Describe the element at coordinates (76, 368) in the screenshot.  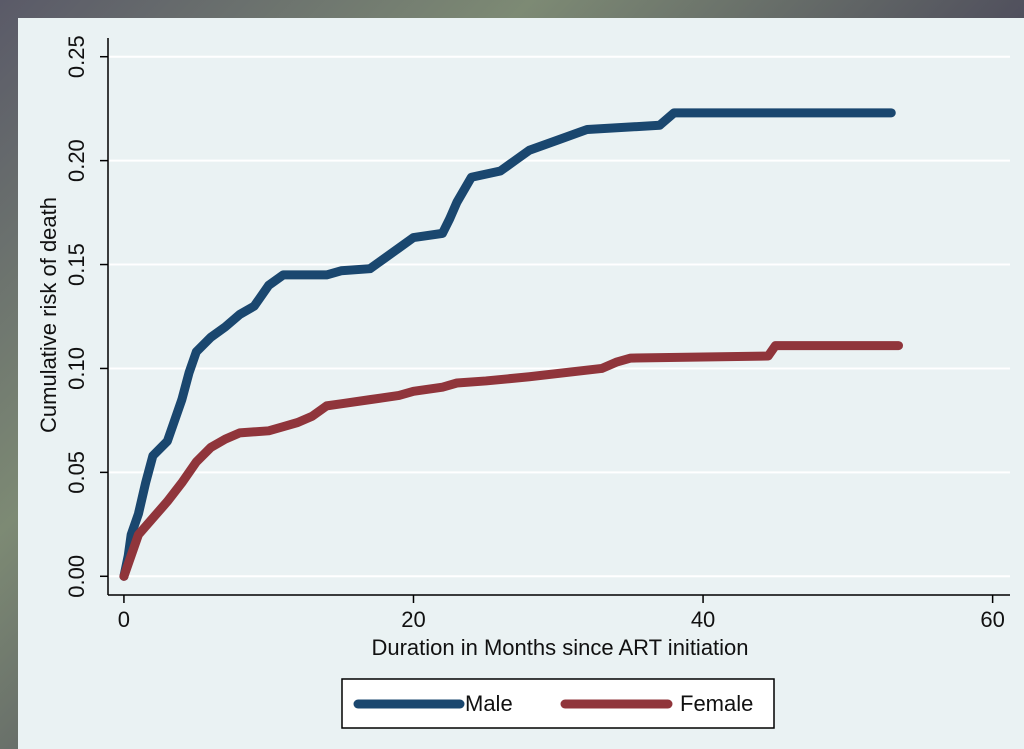
I see `y-tick-label: 0.10` at that location.